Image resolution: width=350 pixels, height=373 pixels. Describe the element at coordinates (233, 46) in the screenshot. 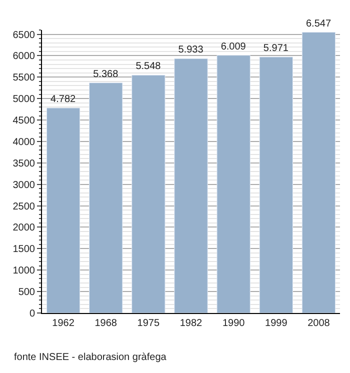

I see `data-label: 6.009` at that location.